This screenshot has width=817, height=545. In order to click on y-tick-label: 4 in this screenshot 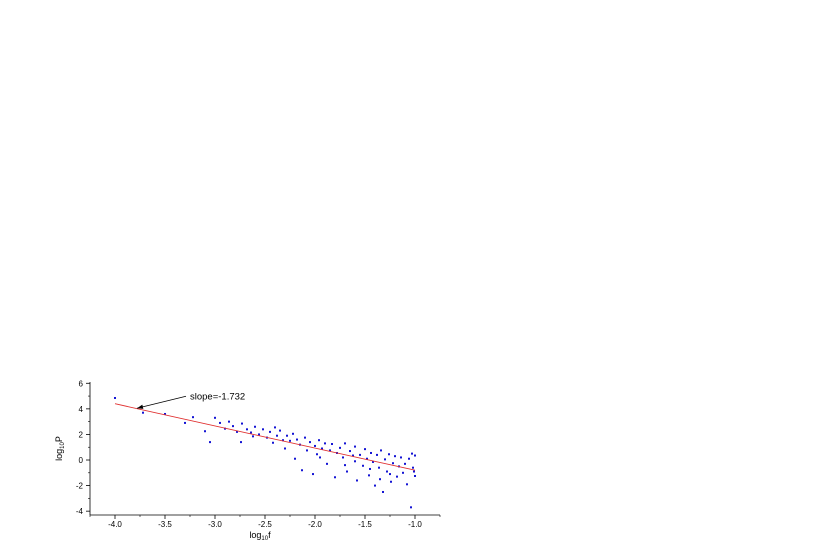, I will do `click(81, 409)`.